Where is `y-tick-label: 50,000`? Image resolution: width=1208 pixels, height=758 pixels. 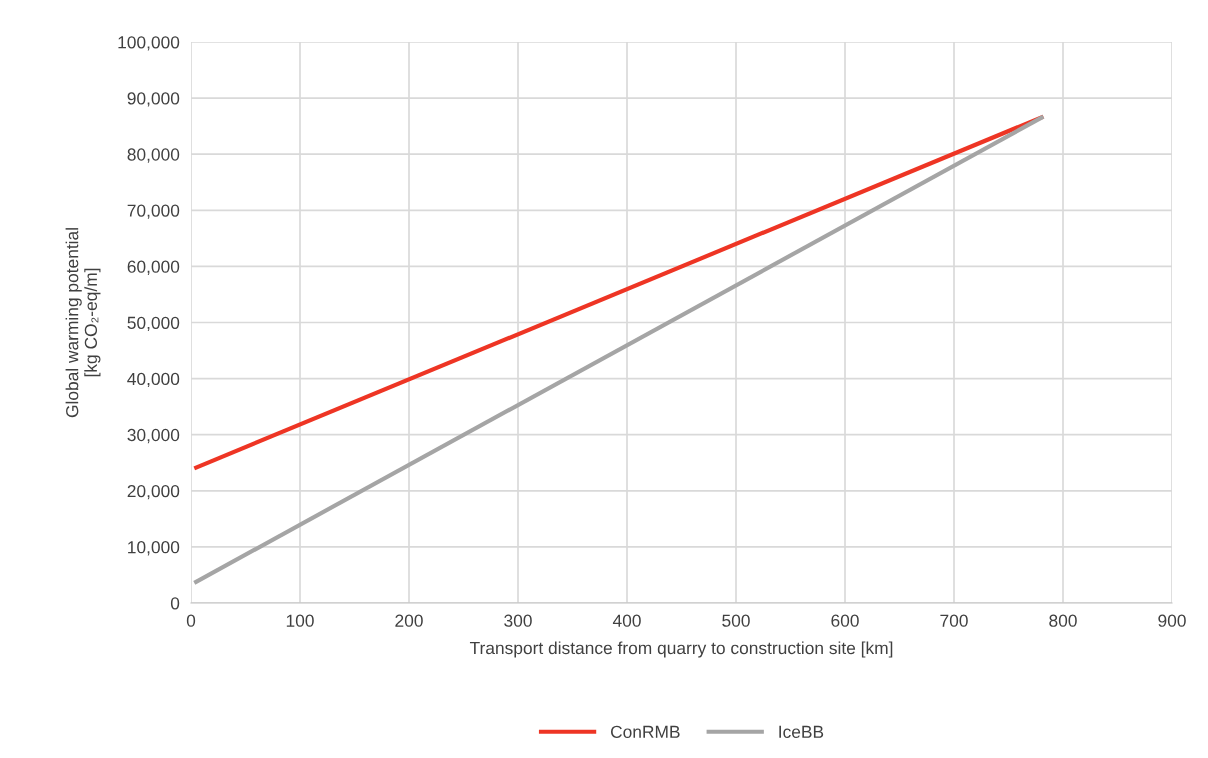
y-tick-label: 50,000 is located at coordinates (153, 324).